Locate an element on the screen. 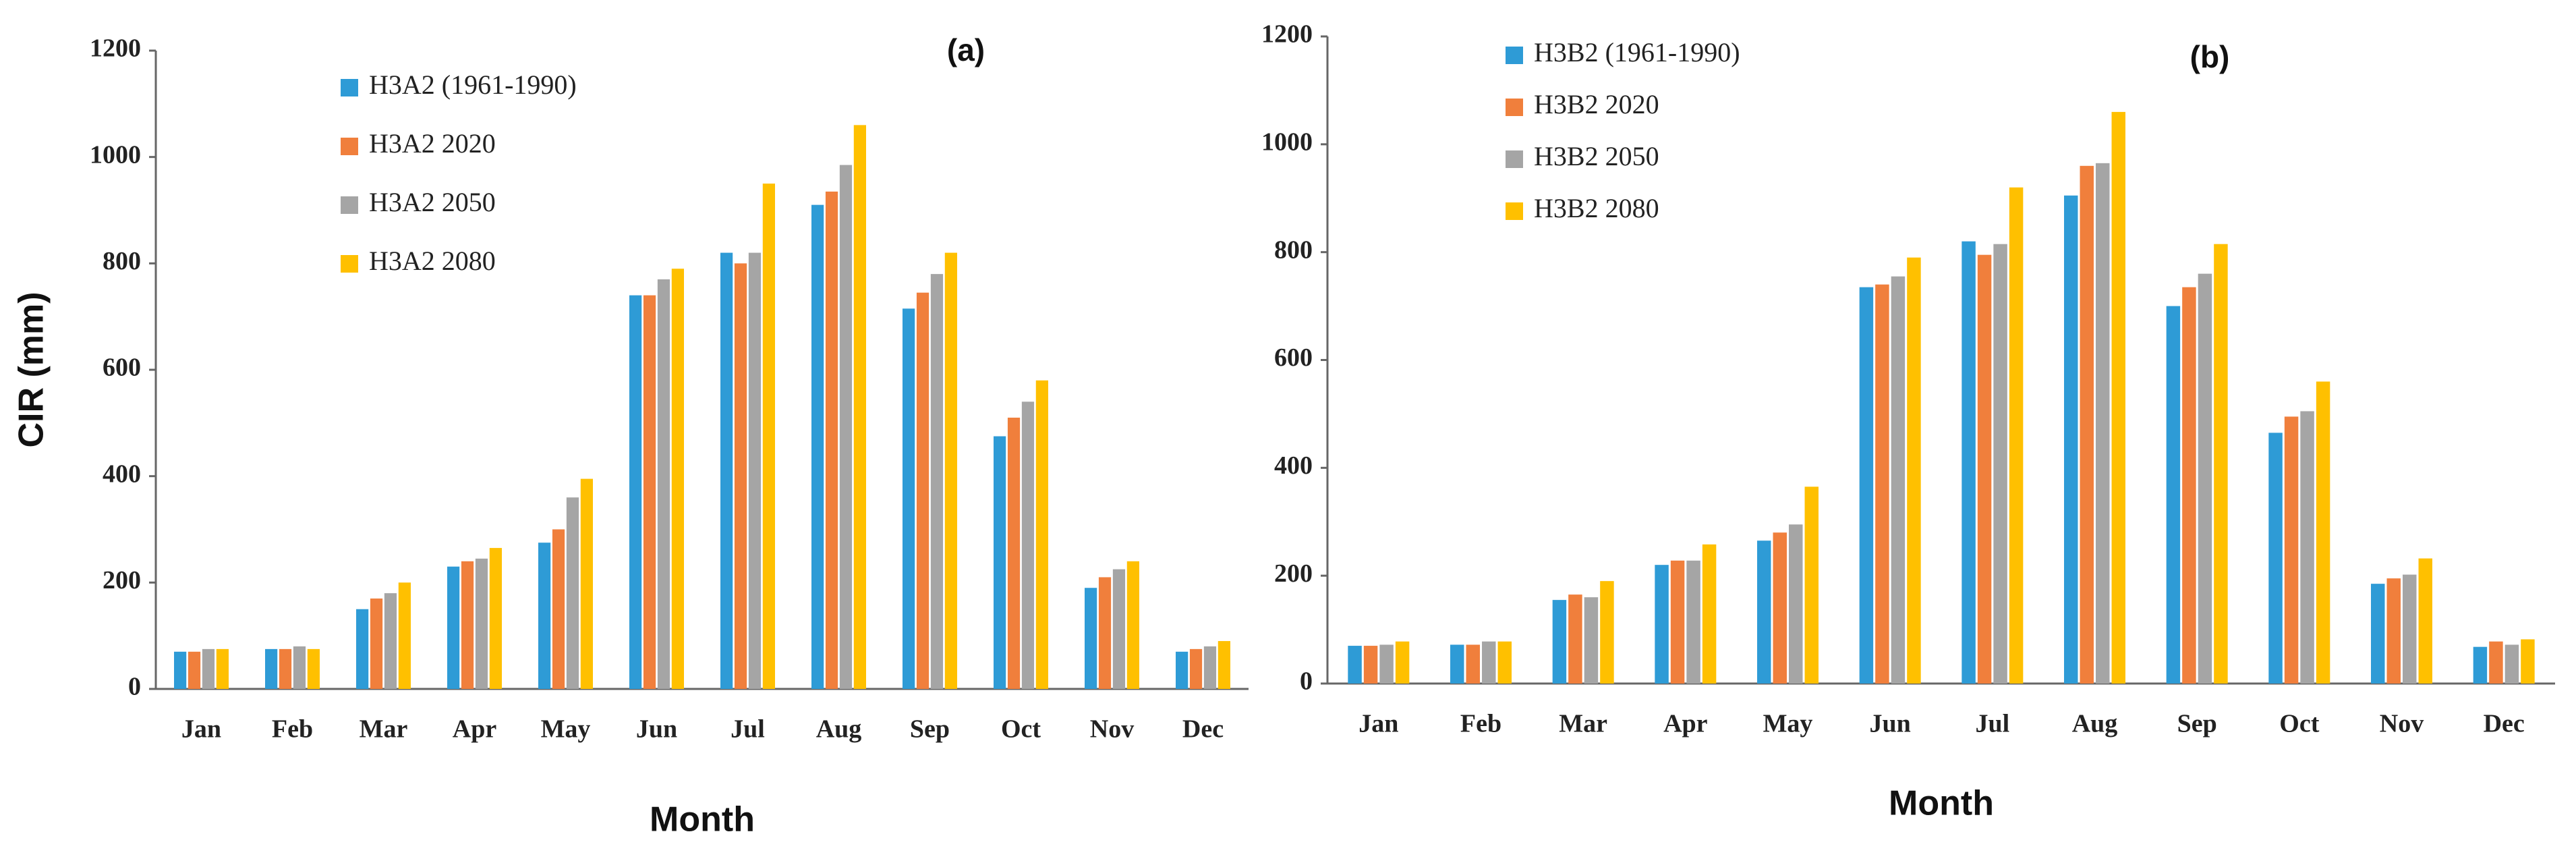  legend-label: H3A2 (1961-1990) is located at coordinates (473, 85).